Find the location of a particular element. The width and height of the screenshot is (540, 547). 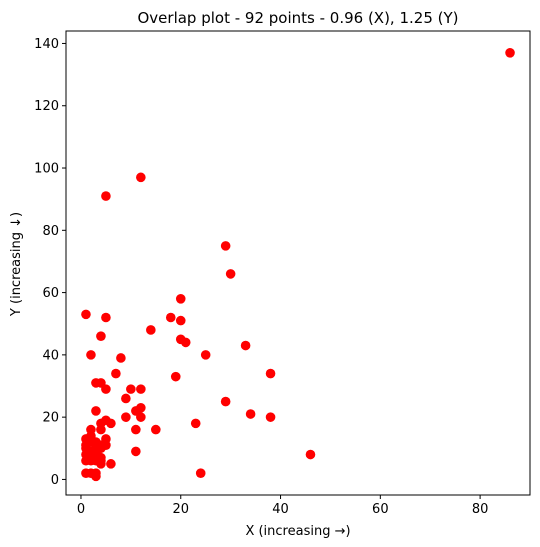

x-tick-label: 80 is located at coordinates (480, 509).